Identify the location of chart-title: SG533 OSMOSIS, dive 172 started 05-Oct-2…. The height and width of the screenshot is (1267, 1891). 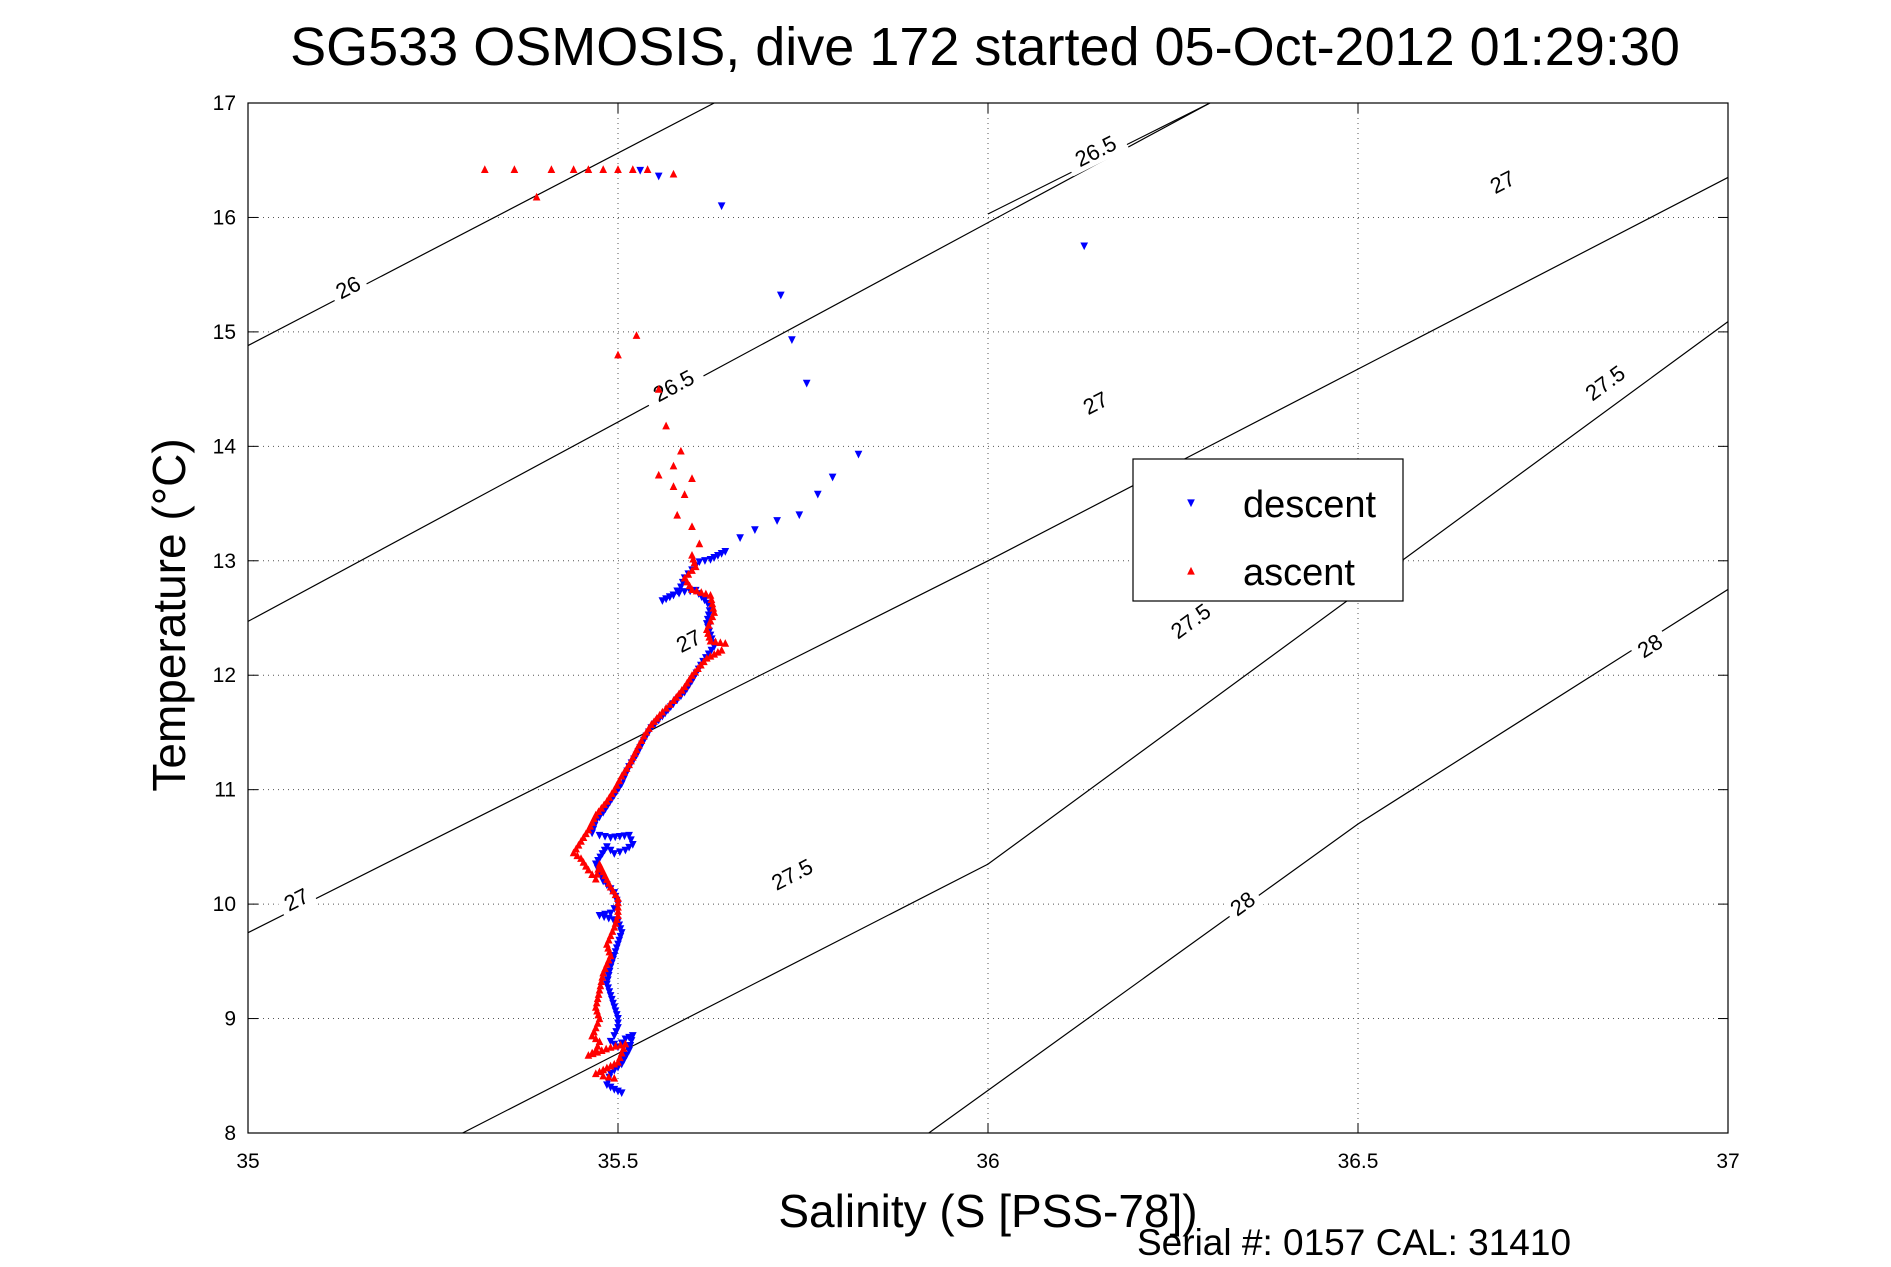
(985, 47).